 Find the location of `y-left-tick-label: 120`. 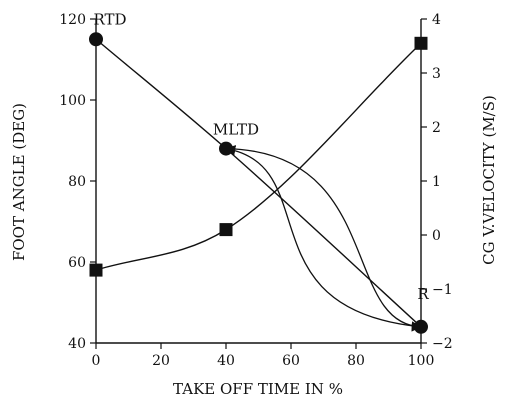

y-left-tick-label: 120 is located at coordinates (72, 20).